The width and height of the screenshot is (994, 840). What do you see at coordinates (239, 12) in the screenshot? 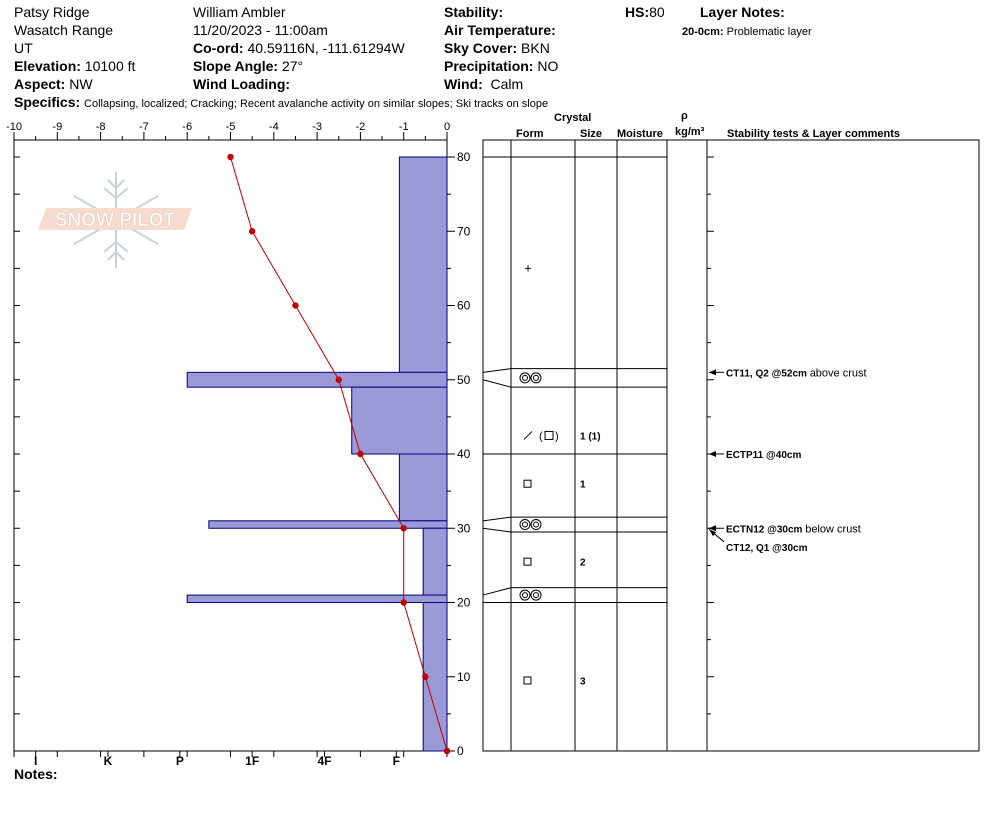
I see `observer: William Ambler` at bounding box center [239, 12].